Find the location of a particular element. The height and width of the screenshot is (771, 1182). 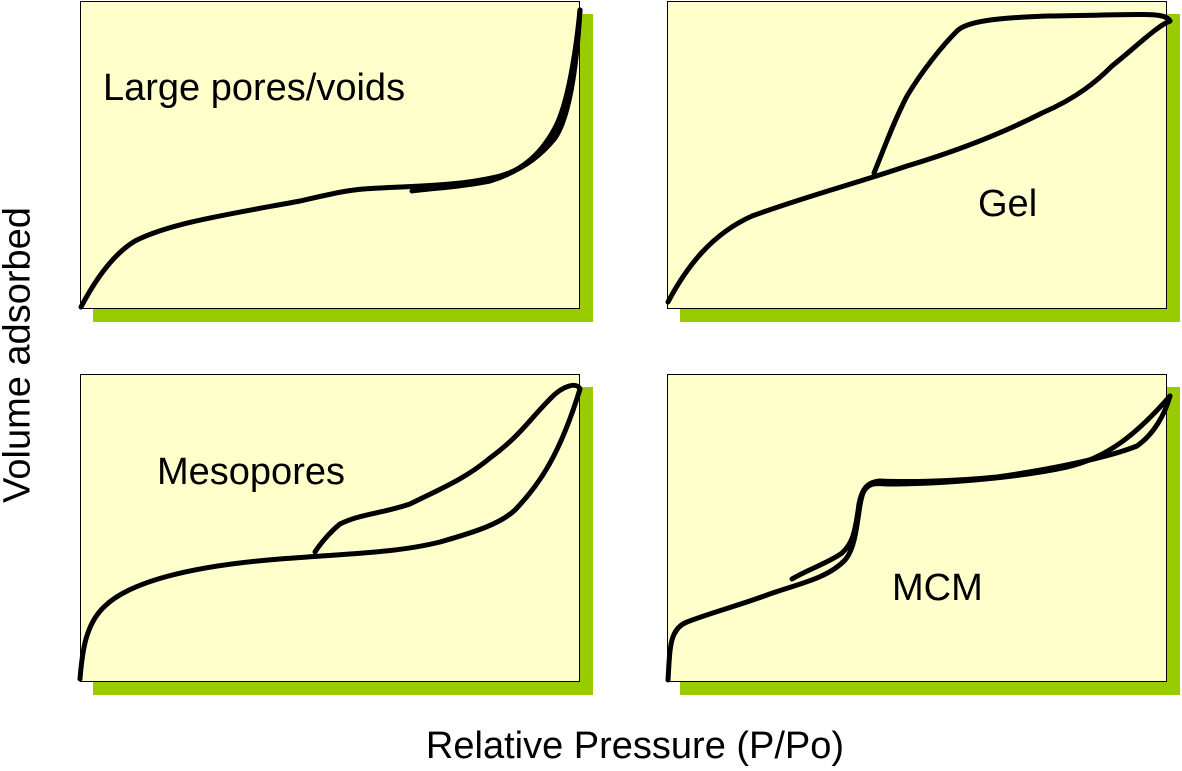

x-axis-label: Relative Pressure (P/Po) is located at coordinates (635, 746).